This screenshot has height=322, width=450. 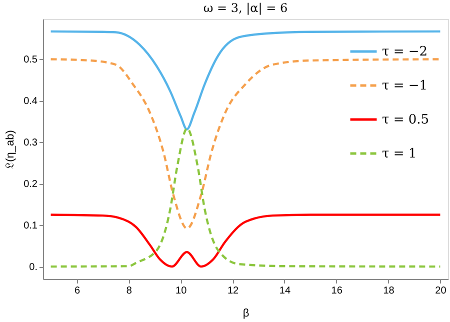 What do you see at coordinates (31, 226) in the screenshot?
I see `y-tick-label: 0.1` at bounding box center [31, 226].